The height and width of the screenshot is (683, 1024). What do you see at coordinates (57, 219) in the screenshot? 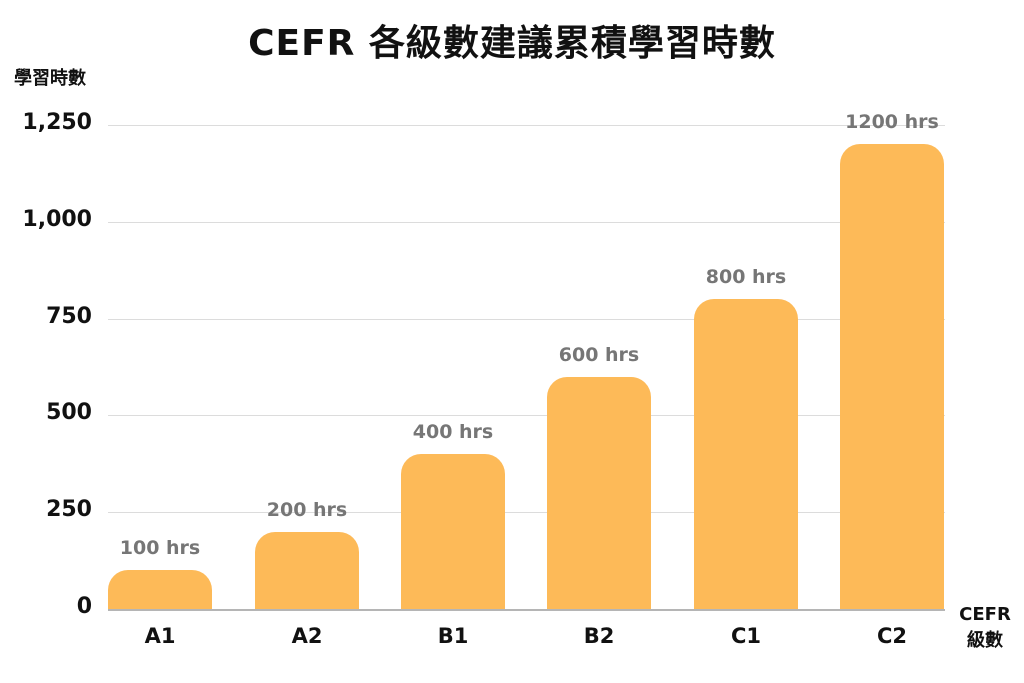
I see `y-tick-label: 1,000` at bounding box center [57, 219].